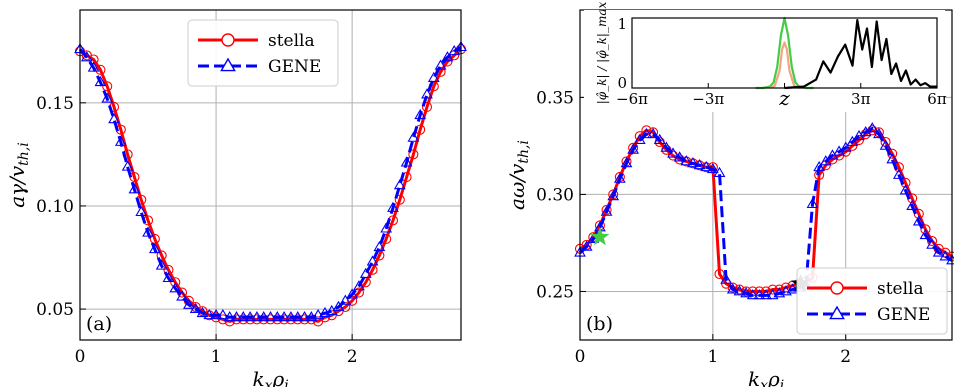 The image size is (954, 387). I want to click on inset-background, so click(764, 61).